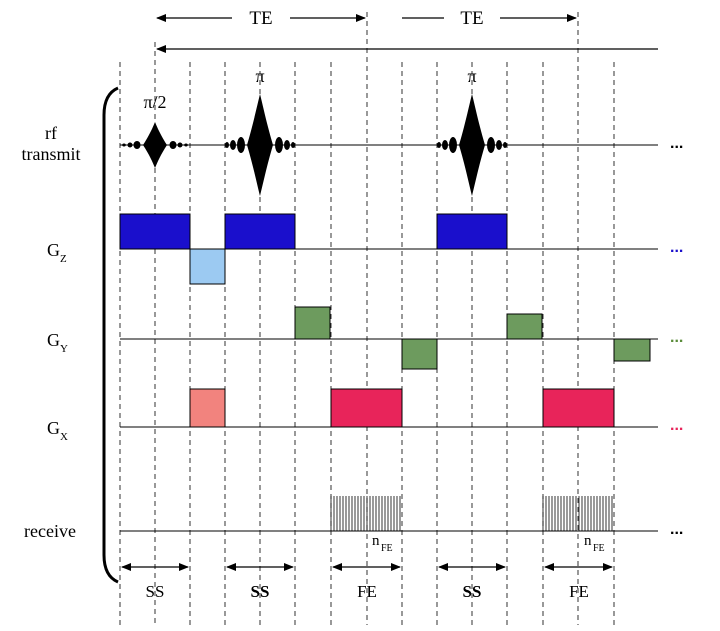  What do you see at coordinates (588, 541) in the screenshot?
I see `nfe-label-2: n` at bounding box center [588, 541].